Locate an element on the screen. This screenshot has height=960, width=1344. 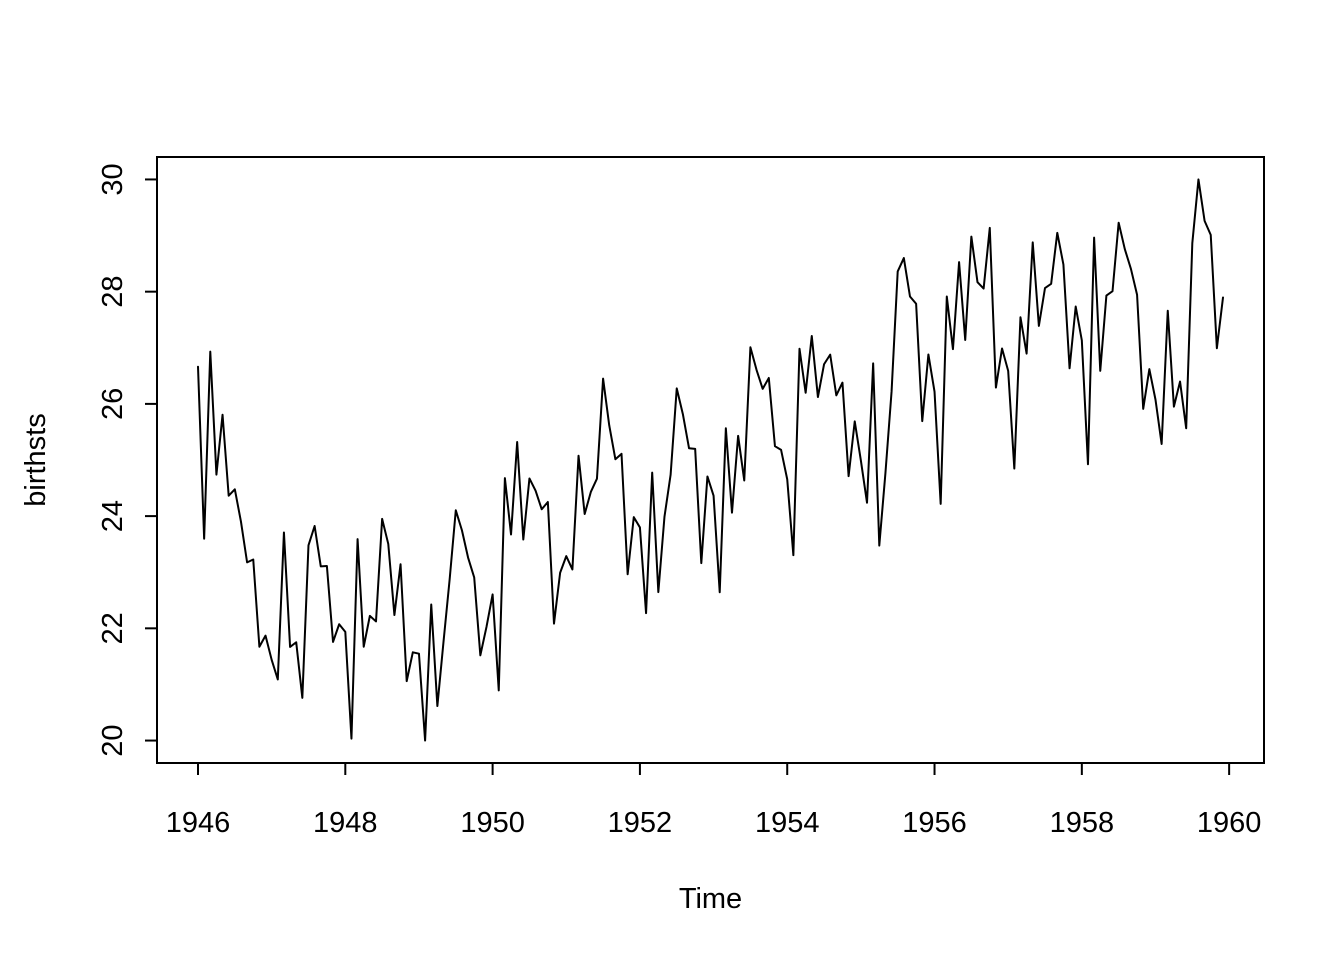
x-tick-label: 1952 is located at coordinates (640, 823).